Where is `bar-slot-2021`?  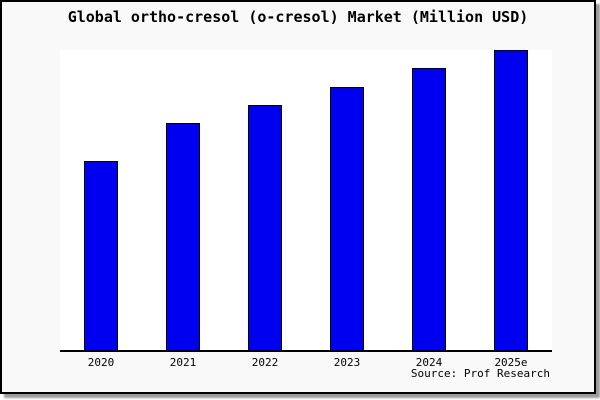
bar-slot-2021 is located at coordinates (183, 200).